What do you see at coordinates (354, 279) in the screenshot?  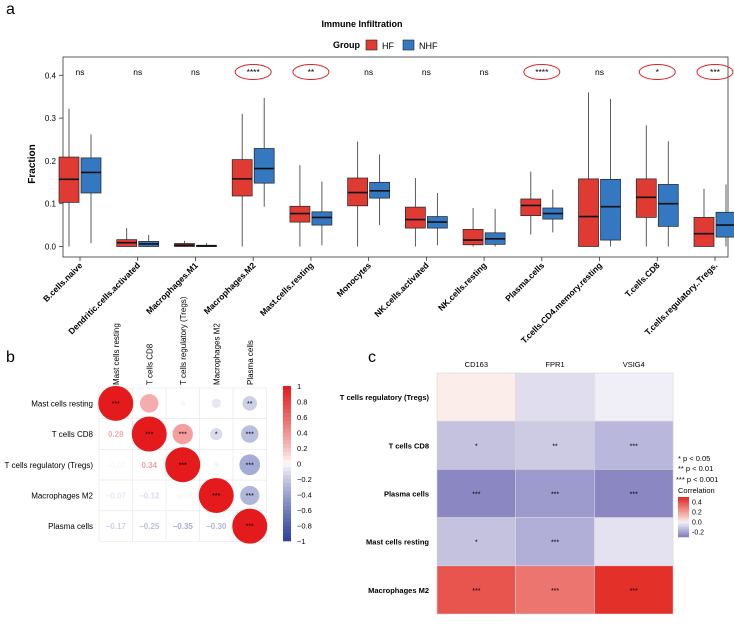 I see `x-tick-label: Monocytes` at bounding box center [354, 279].